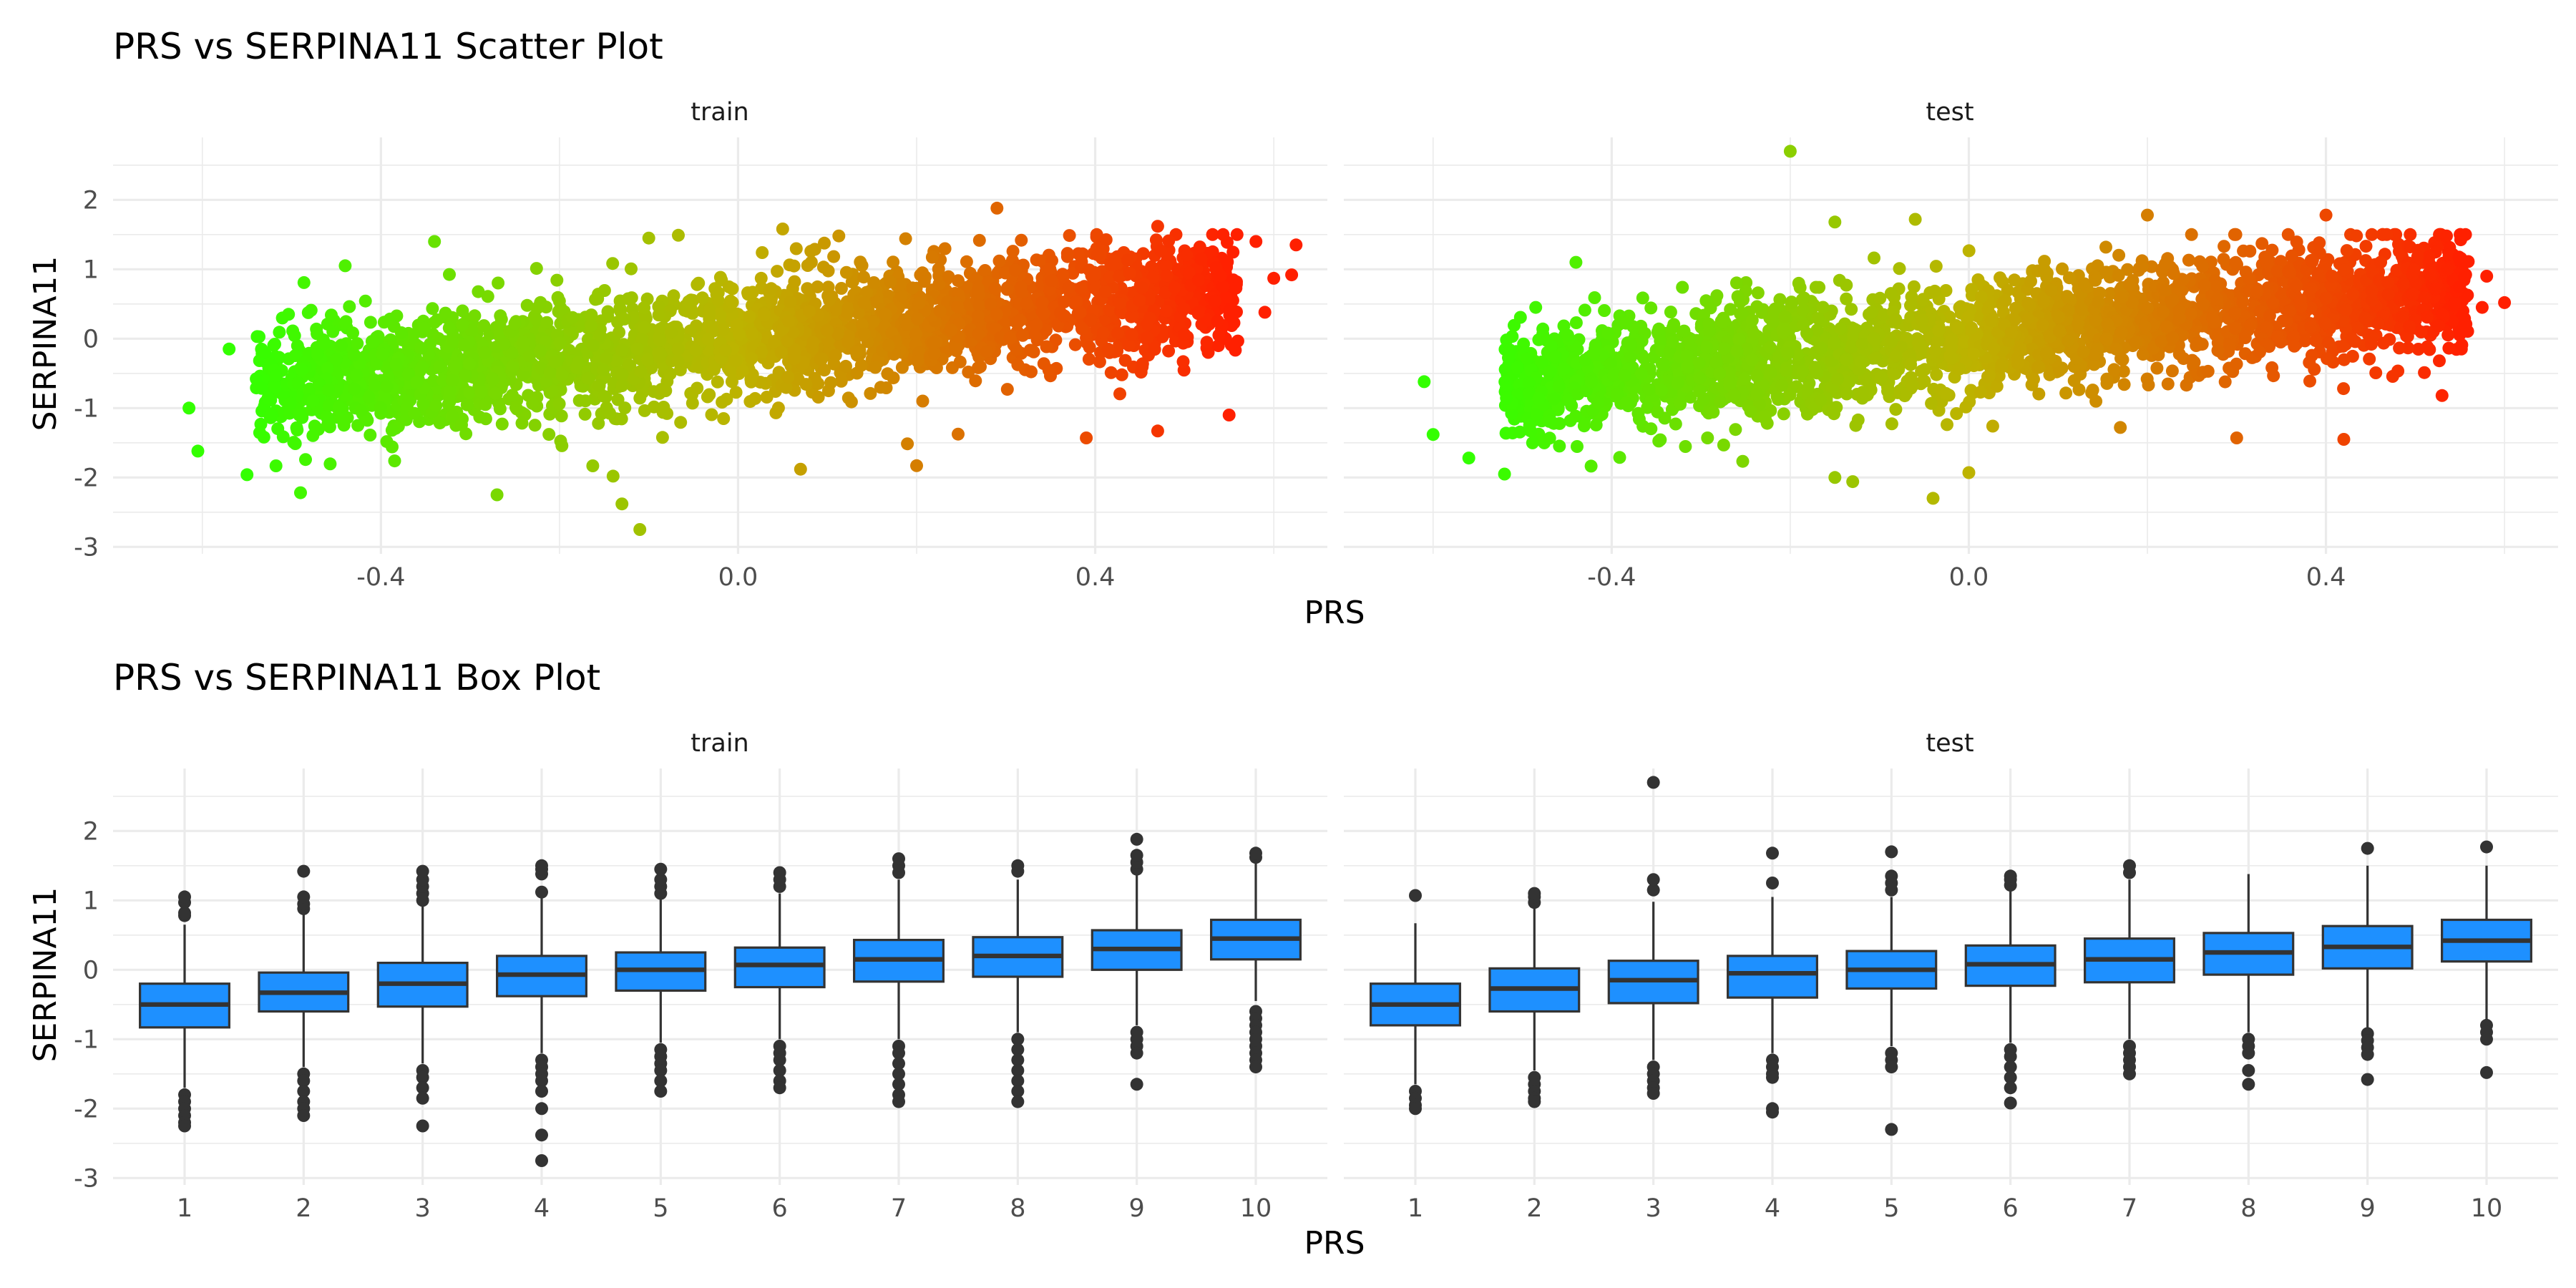 The width and height of the screenshot is (2576, 1288). I want to click on x-tick-label: 0.4, so click(1095, 577).